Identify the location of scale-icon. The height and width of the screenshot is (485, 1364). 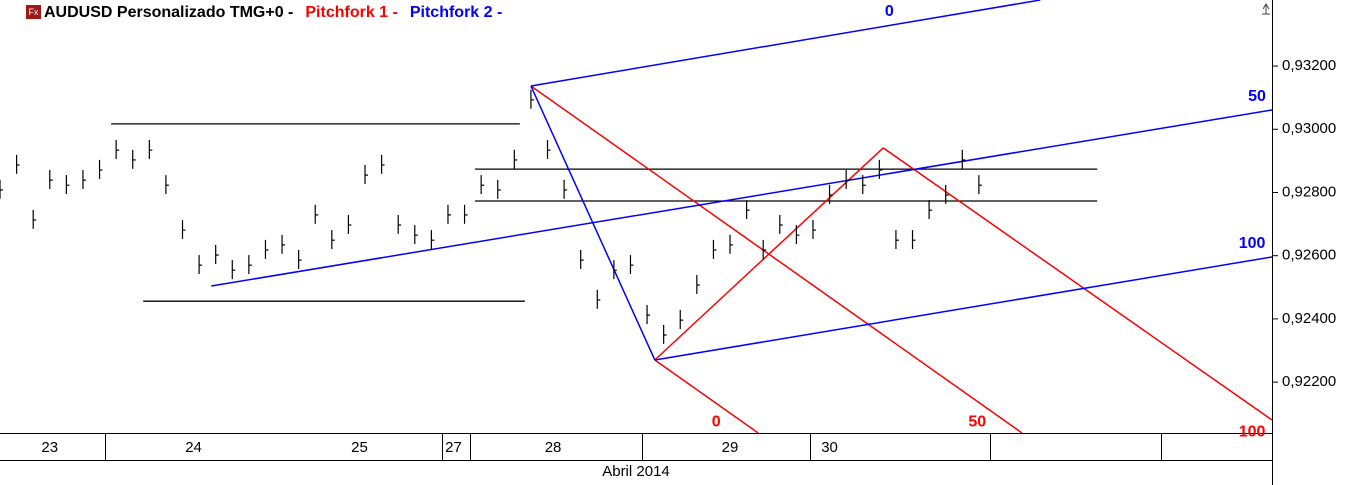
(1266, 9).